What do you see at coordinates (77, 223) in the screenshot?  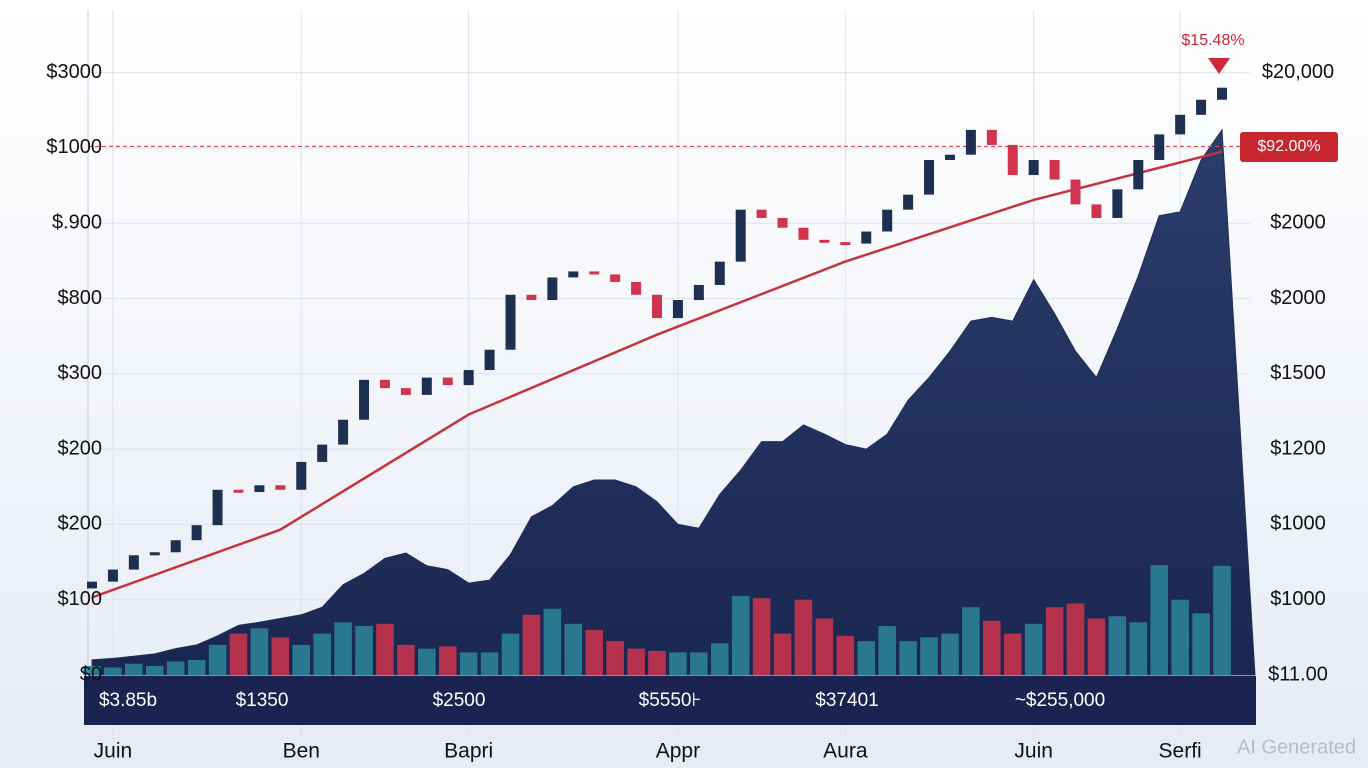 I see `y-tick-label: $.900` at bounding box center [77, 223].